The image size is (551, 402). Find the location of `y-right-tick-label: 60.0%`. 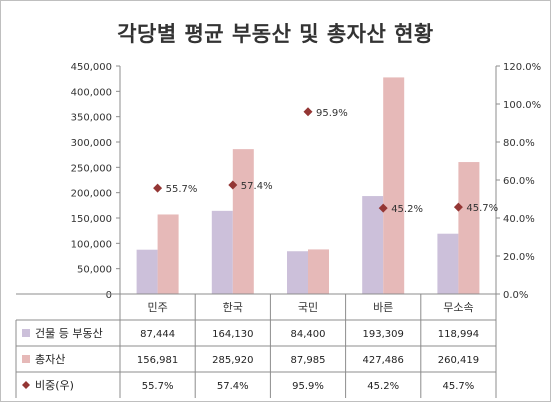

y-right-tick-label: 60.0% is located at coordinates (519, 181).